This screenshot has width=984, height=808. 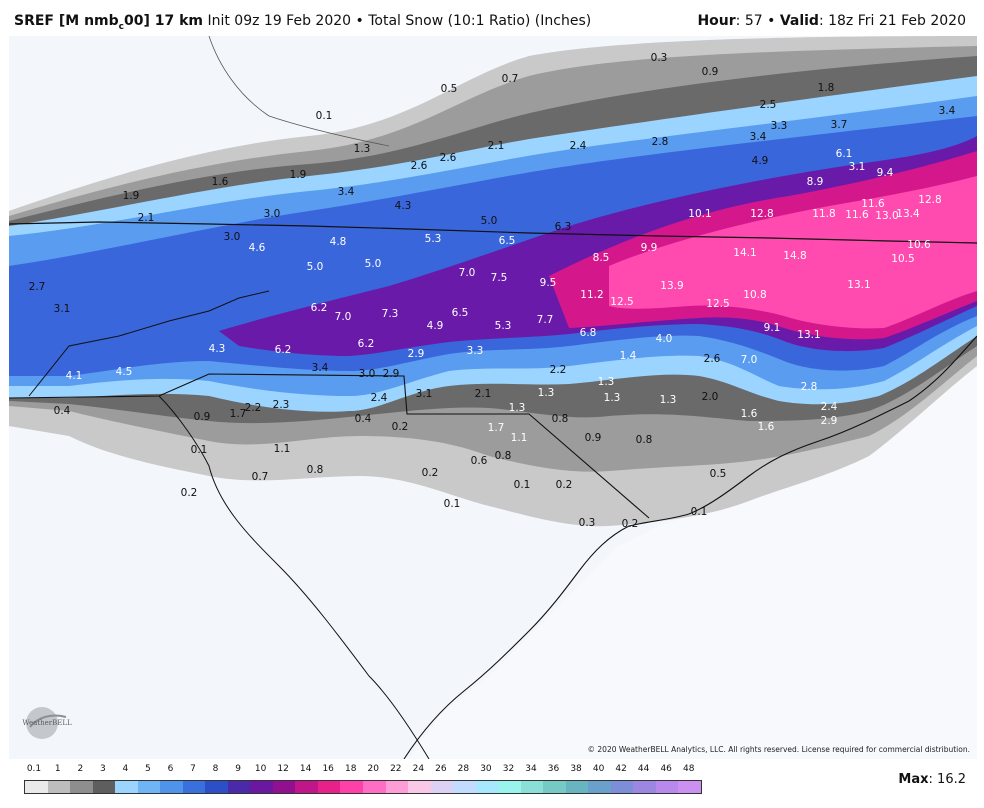 I want to click on snowfall-value-label: 4.6, so click(x=257, y=248).